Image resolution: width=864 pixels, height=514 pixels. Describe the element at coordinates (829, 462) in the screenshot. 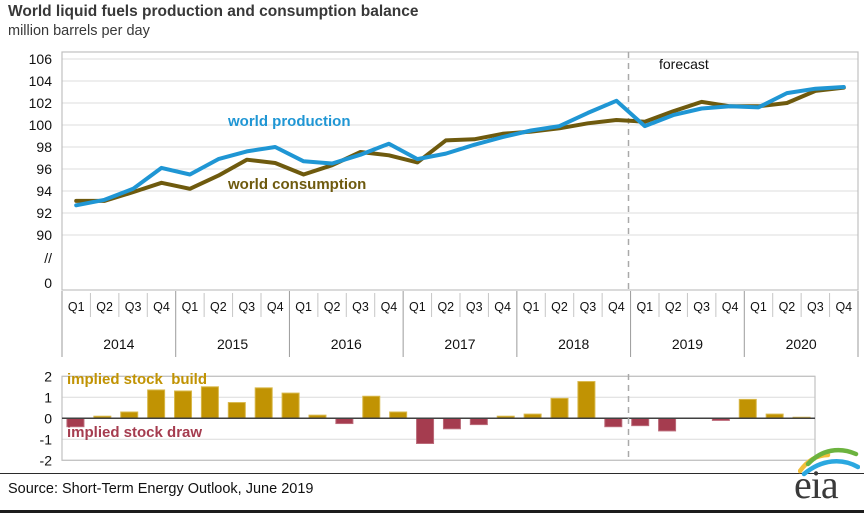

I see `eia-swoosh-icon` at that location.